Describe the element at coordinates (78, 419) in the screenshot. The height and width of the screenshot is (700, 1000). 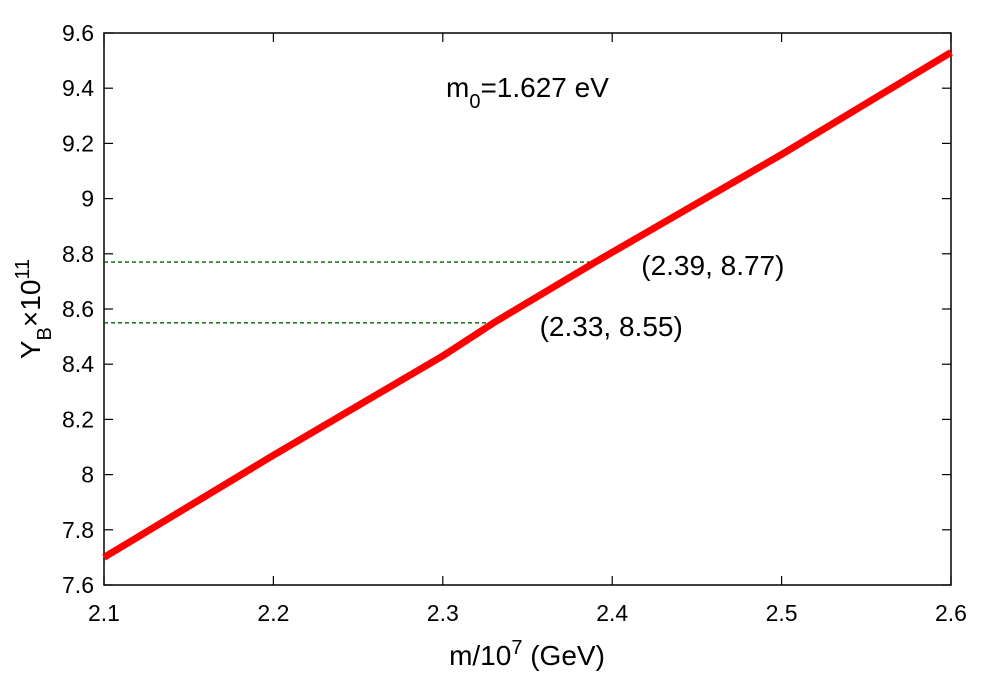
I see `y-tick-label: 8.2` at that location.